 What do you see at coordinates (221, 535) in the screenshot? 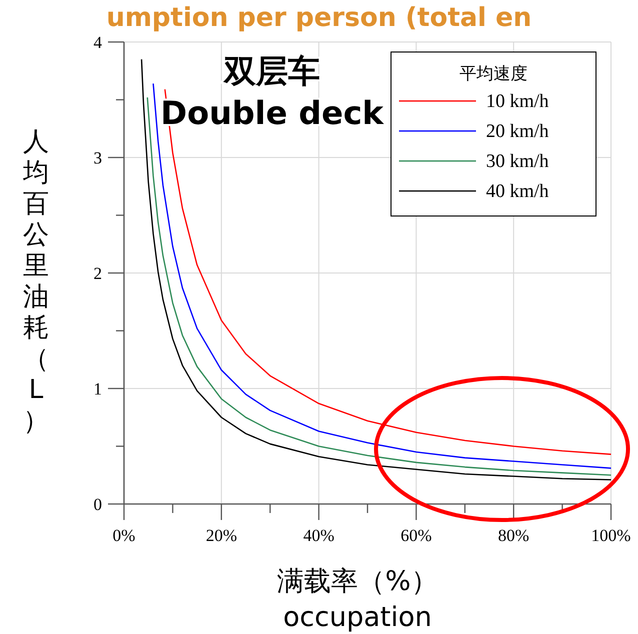
I see `x-tick-label: 20%` at bounding box center [221, 535].